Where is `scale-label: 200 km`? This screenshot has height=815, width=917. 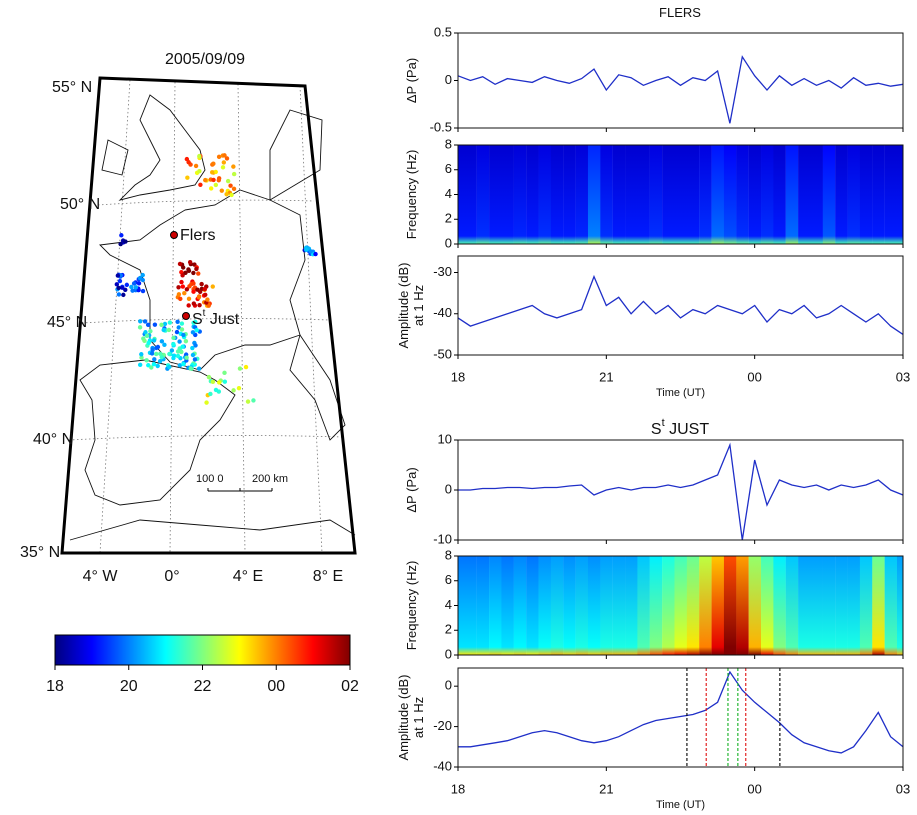
scale-label: 200 km is located at coordinates (270, 479).